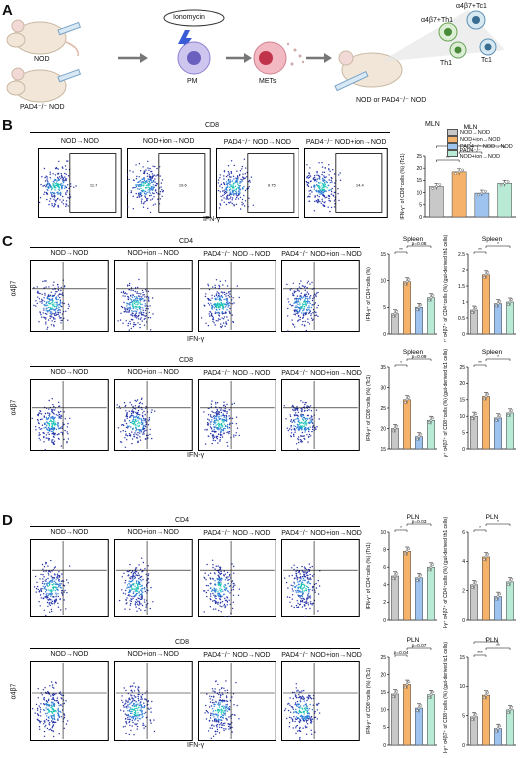 This screenshot has height=758, width=520. I want to click on svg-text: 14.4, so click(360, 185).